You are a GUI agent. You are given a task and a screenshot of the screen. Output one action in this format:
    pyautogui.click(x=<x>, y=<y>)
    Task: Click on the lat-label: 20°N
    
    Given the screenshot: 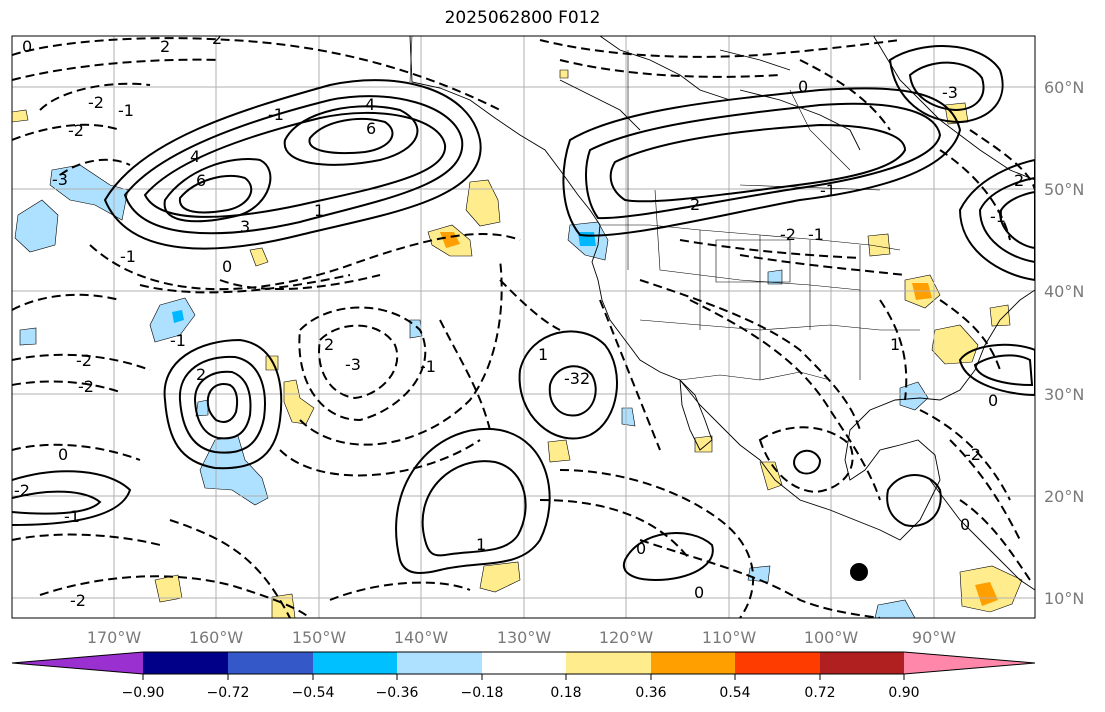 What is the action you would take?
    pyautogui.click(x=1064, y=496)
    